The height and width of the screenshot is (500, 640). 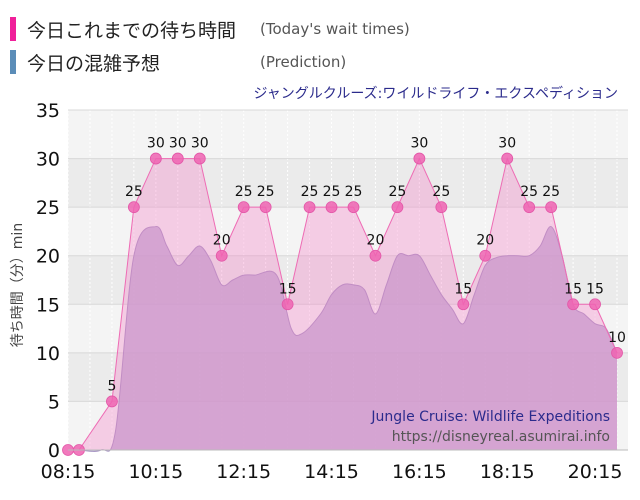 I want to click on x-tick-label: 20:15, so click(x=595, y=472).